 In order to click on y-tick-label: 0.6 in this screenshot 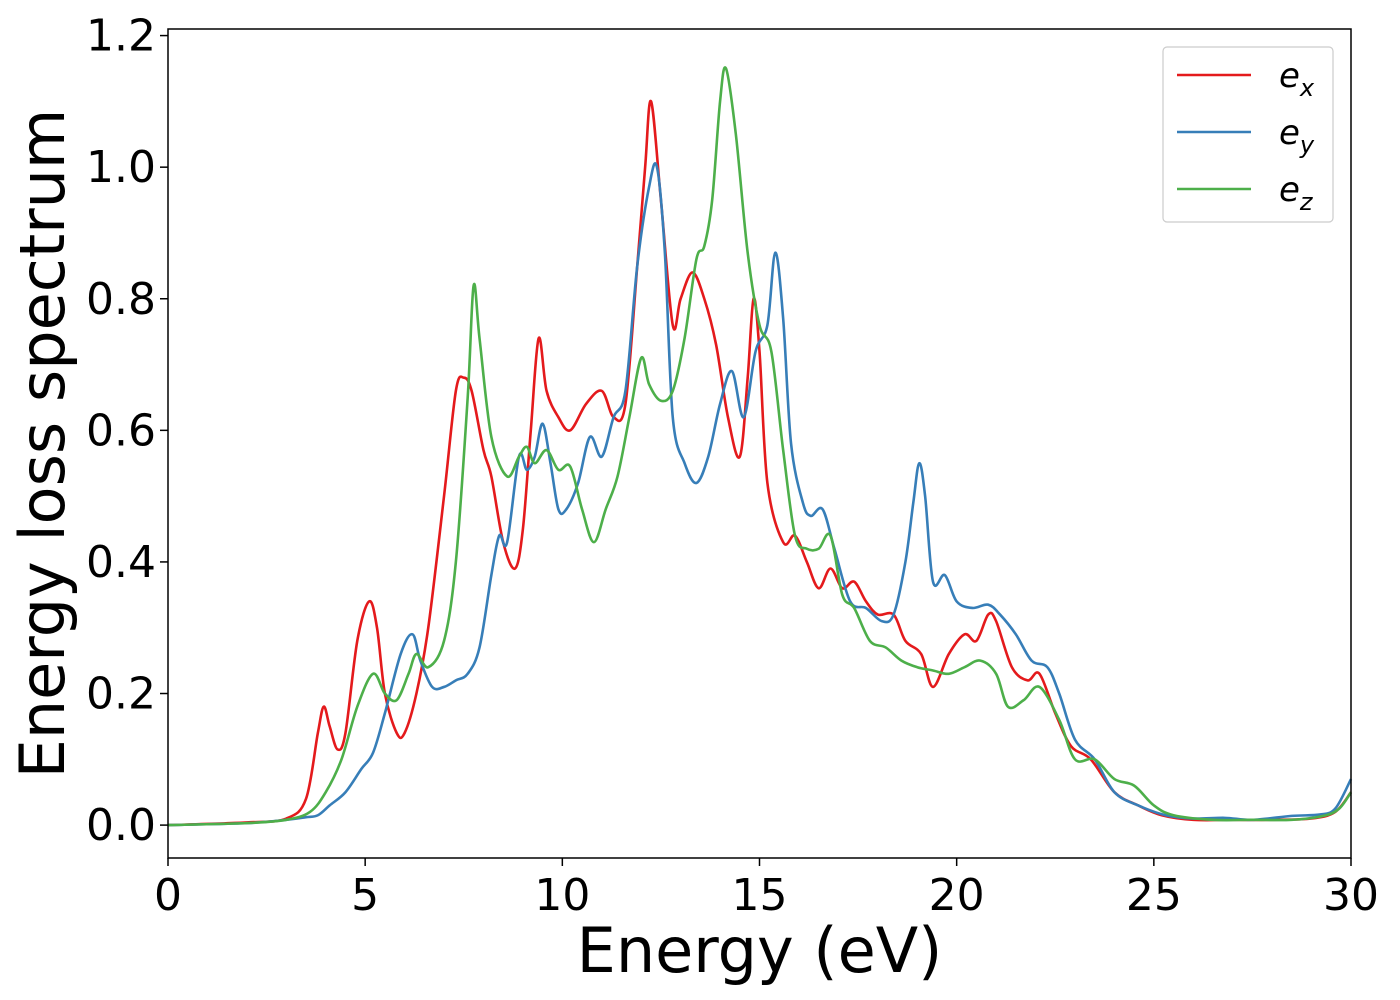, I will do `click(121, 430)`.